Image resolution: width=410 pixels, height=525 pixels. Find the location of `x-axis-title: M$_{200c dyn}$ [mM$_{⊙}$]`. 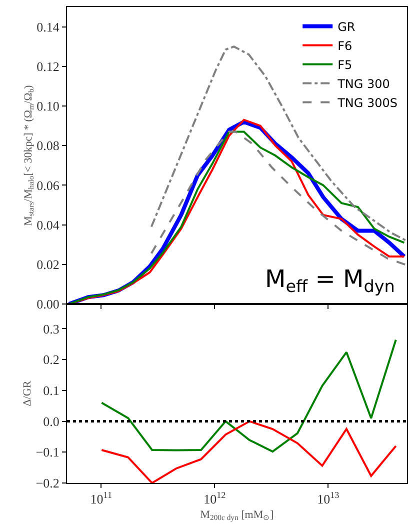

x-axis-title: M$_{200c dyn}$ [mM$_{⊙}$] is located at coordinates (237, 515).